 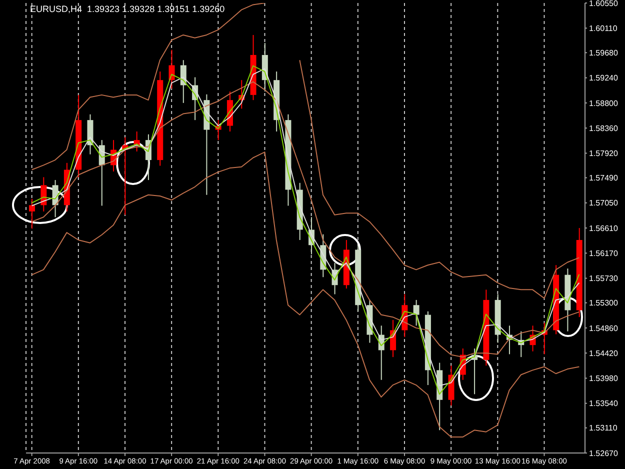 I want to click on y-tick-label: 1.58800, so click(x=603, y=103).